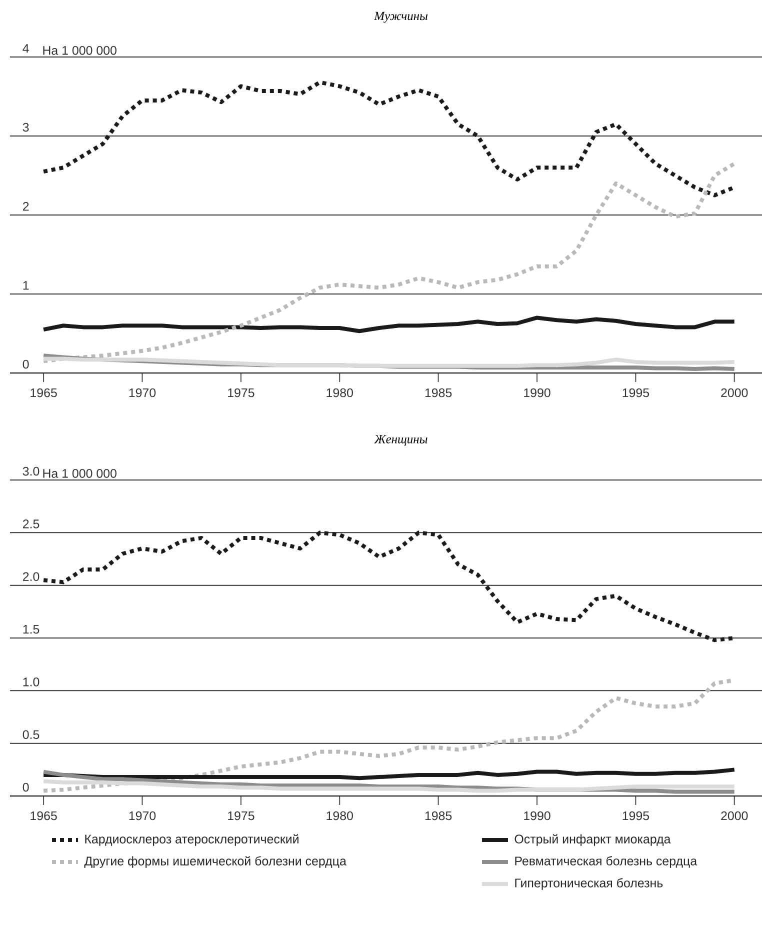 This screenshot has width=762, height=930. What do you see at coordinates (31, 524) in the screenshot?
I see `y-tick-label: 2.5` at bounding box center [31, 524].